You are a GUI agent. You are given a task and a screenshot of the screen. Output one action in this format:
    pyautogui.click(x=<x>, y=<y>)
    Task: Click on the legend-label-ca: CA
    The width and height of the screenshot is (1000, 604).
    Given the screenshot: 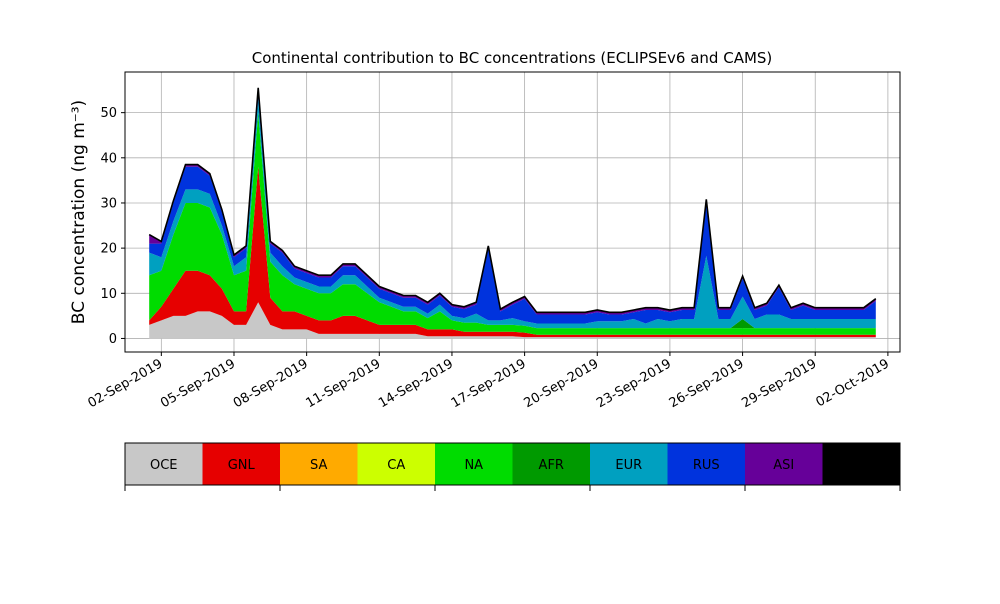 What is the action you would take?
    pyautogui.click(x=396, y=465)
    